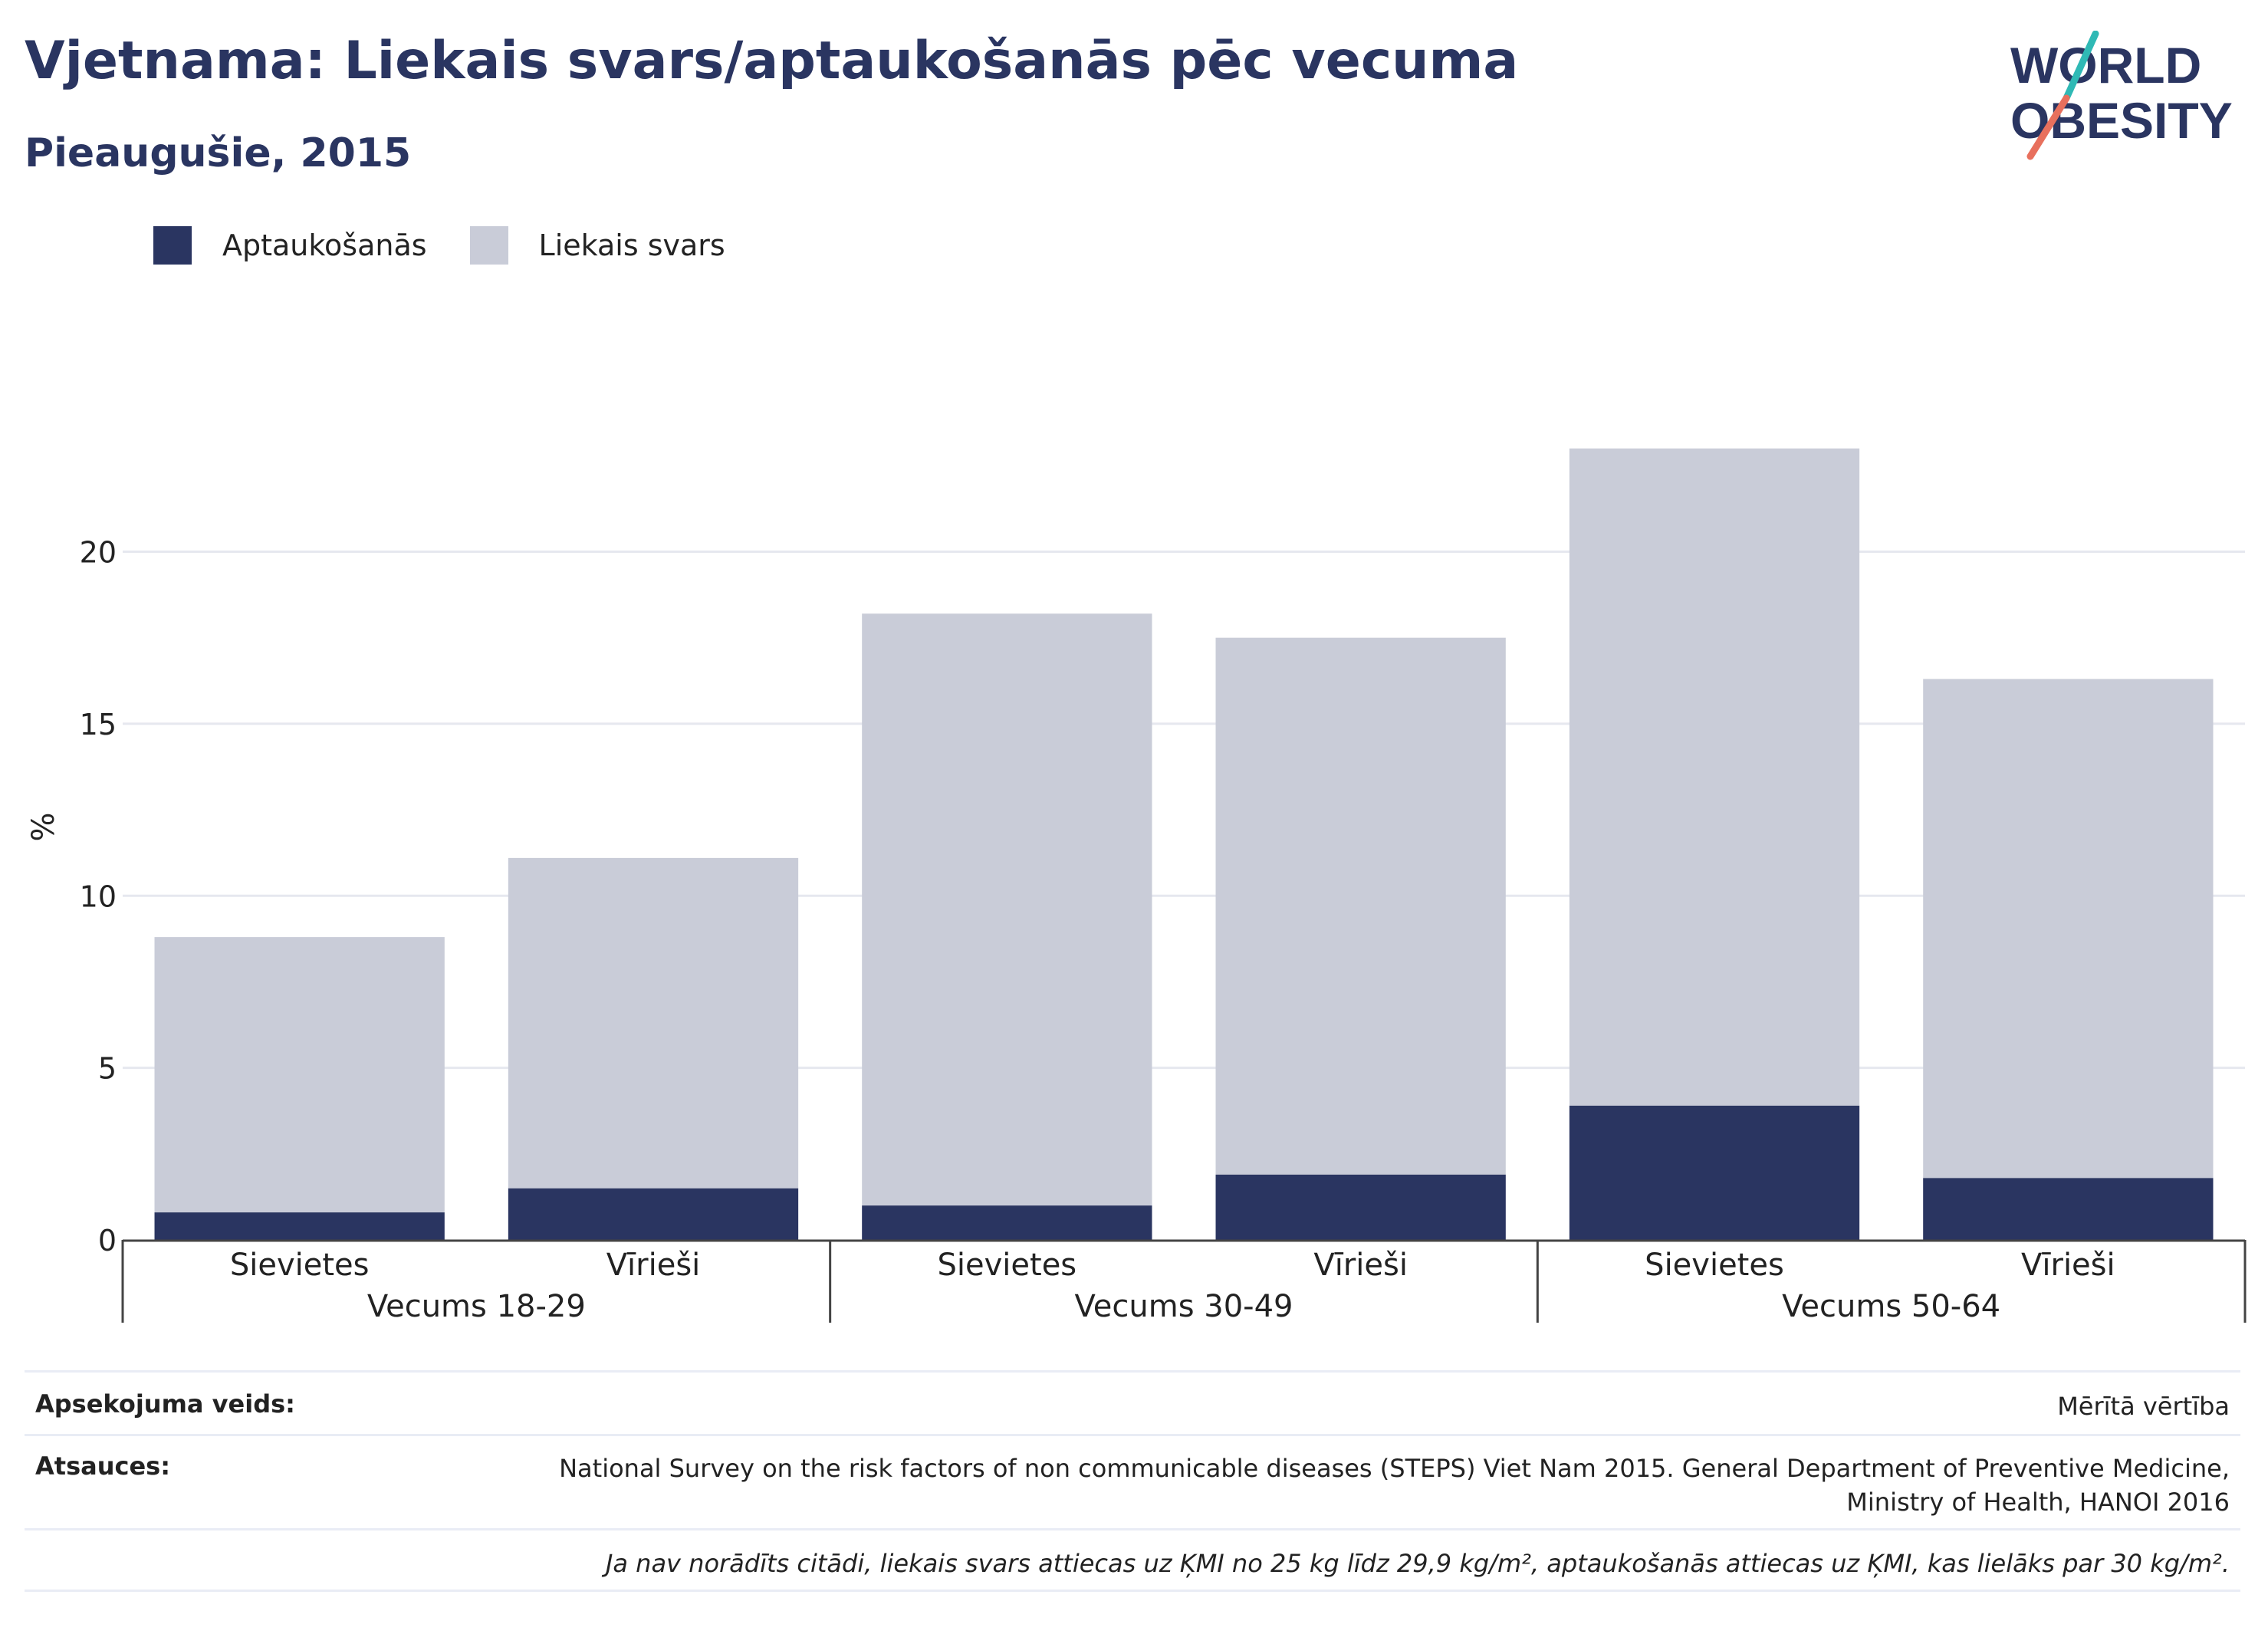 This screenshot has width=2268, height=1634. I want to click on logo-red-slash, so click(2048, 127).